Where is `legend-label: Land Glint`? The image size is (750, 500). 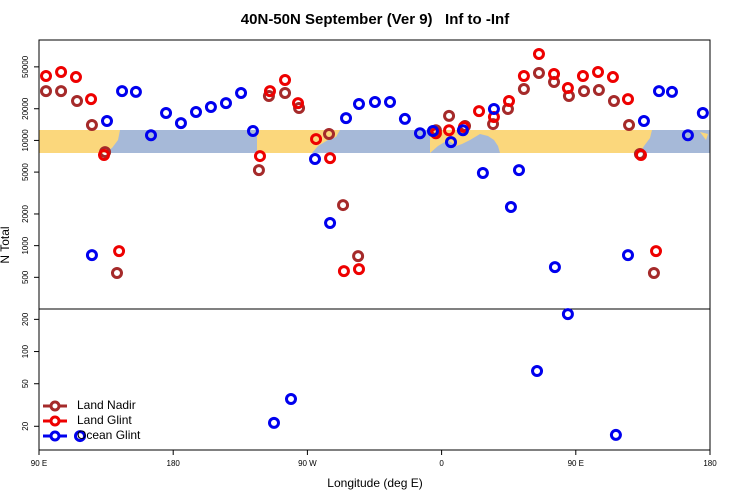
legend-label: Land Glint is located at coordinates (104, 420).